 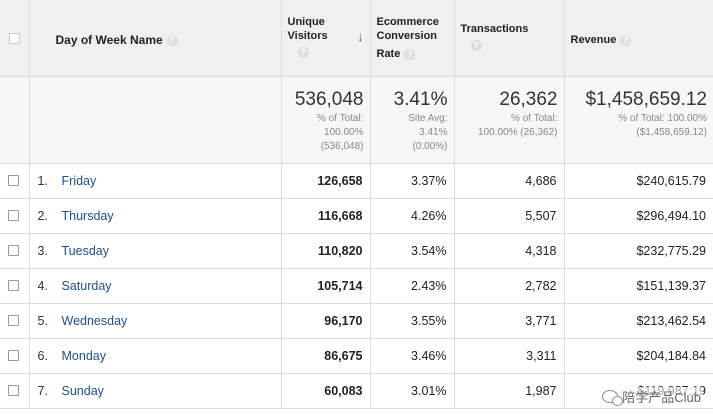 I want to click on row-index: 3., so click(x=42, y=250).